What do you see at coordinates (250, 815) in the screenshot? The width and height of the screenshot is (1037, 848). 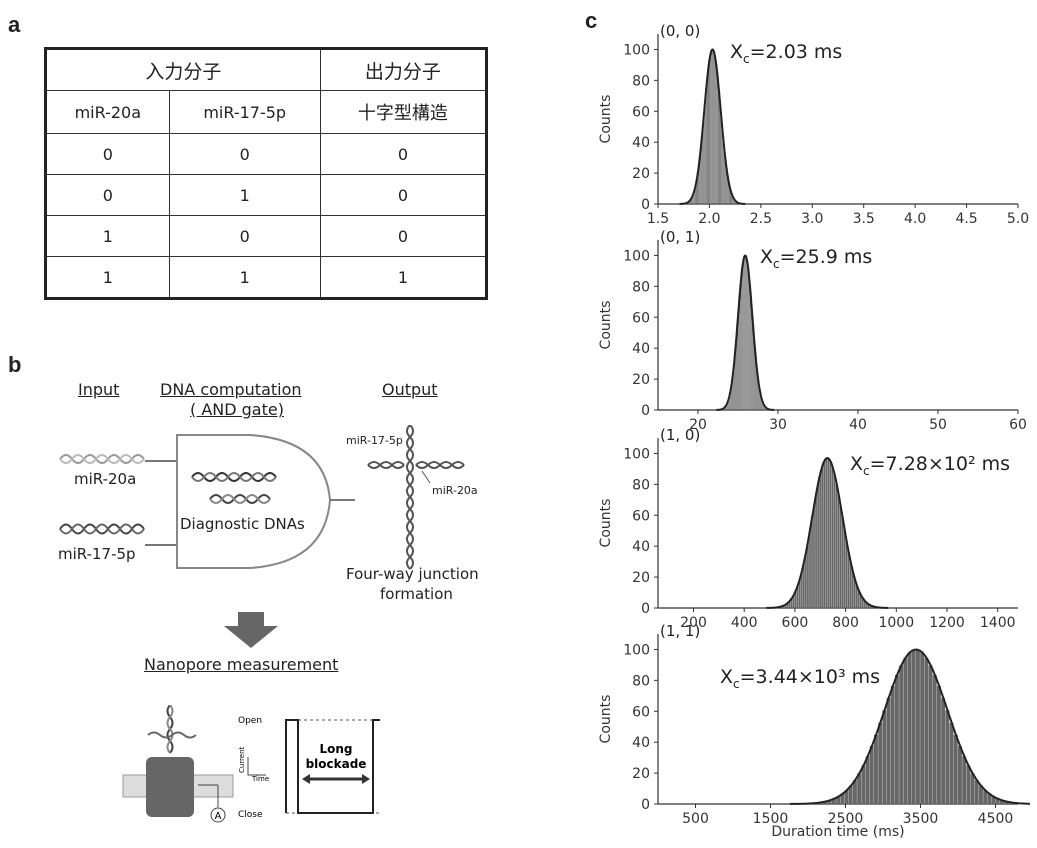 I see `trace-close-label: Close` at bounding box center [250, 815].